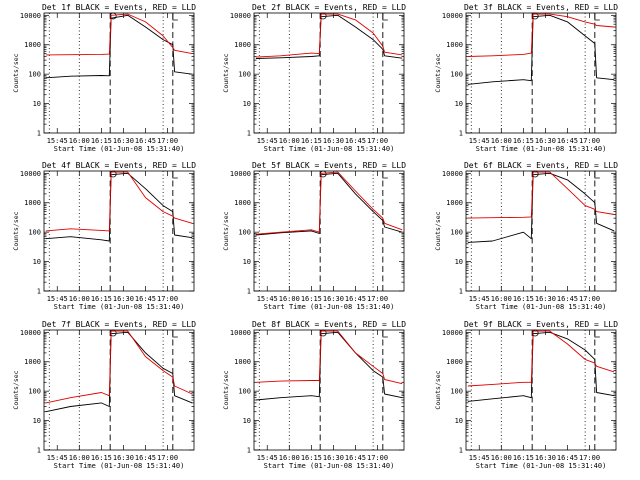 Image resolution: width=640 pixels, height=480 pixels. I want to click on panel-title: Det 4f BLACK = Events, RED = LLD, so click(119, 165).